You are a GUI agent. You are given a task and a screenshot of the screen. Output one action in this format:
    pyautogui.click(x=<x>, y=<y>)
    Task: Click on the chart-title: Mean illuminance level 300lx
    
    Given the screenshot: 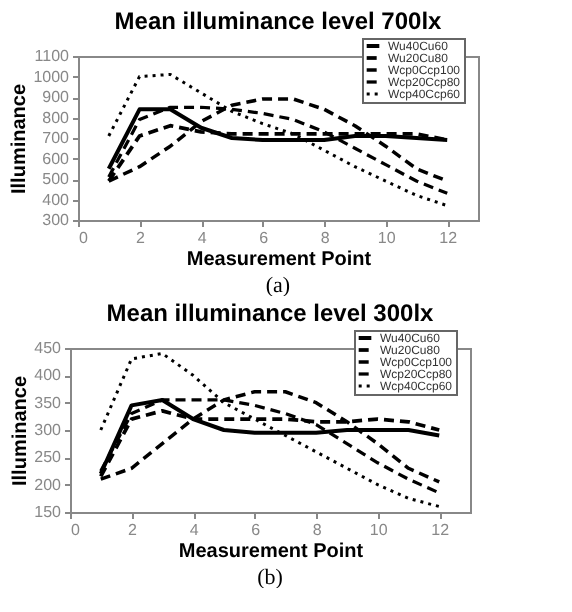 What is the action you would take?
    pyautogui.click(x=270, y=313)
    